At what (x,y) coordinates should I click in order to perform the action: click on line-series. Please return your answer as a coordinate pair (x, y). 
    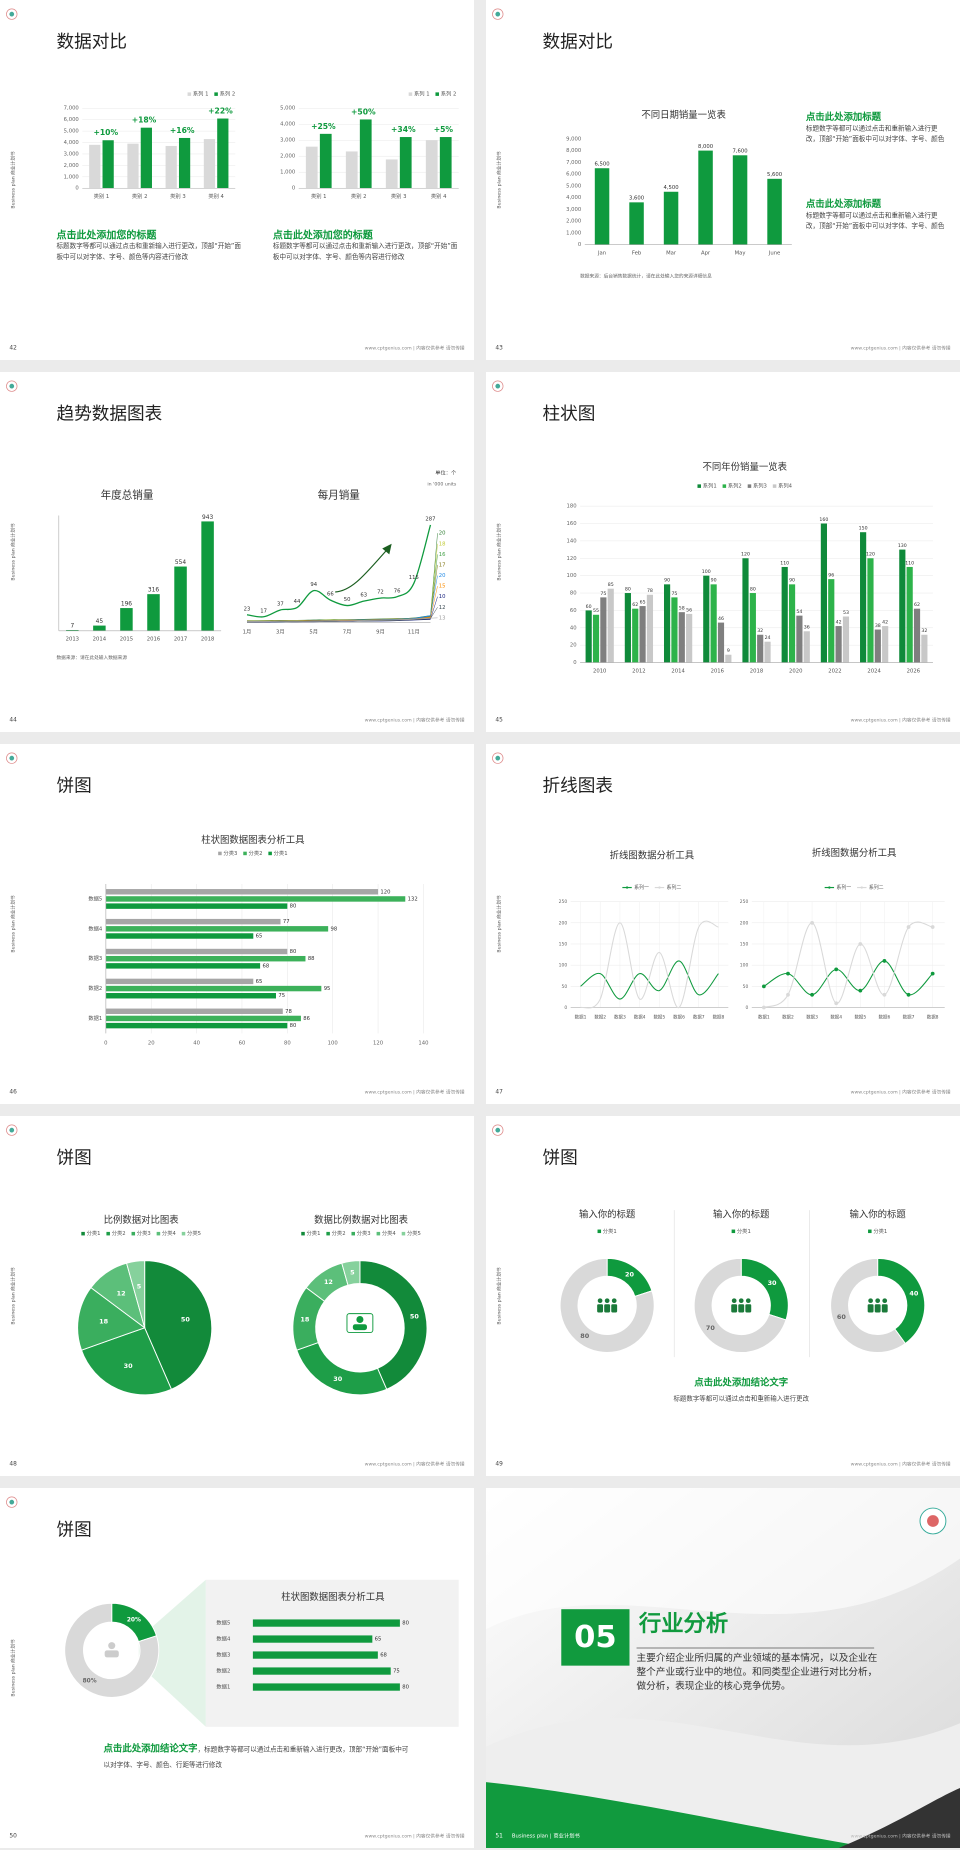
    Looking at the image, I should click on (339, 571).